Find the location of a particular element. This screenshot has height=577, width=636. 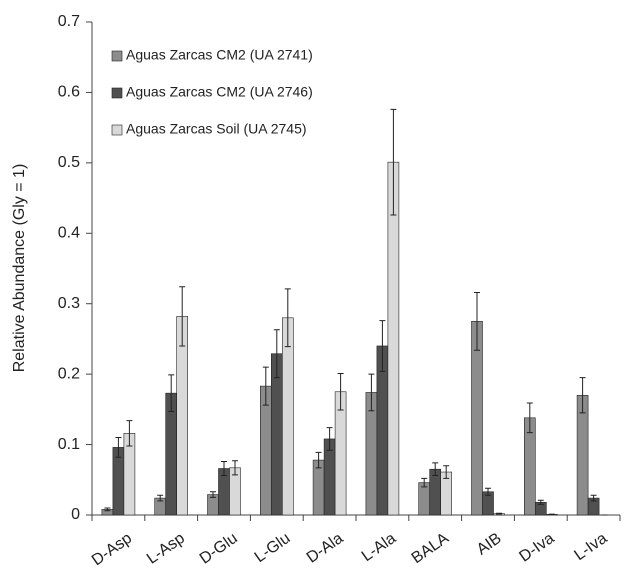

x-tick-label: L-Glu is located at coordinates (273, 548).